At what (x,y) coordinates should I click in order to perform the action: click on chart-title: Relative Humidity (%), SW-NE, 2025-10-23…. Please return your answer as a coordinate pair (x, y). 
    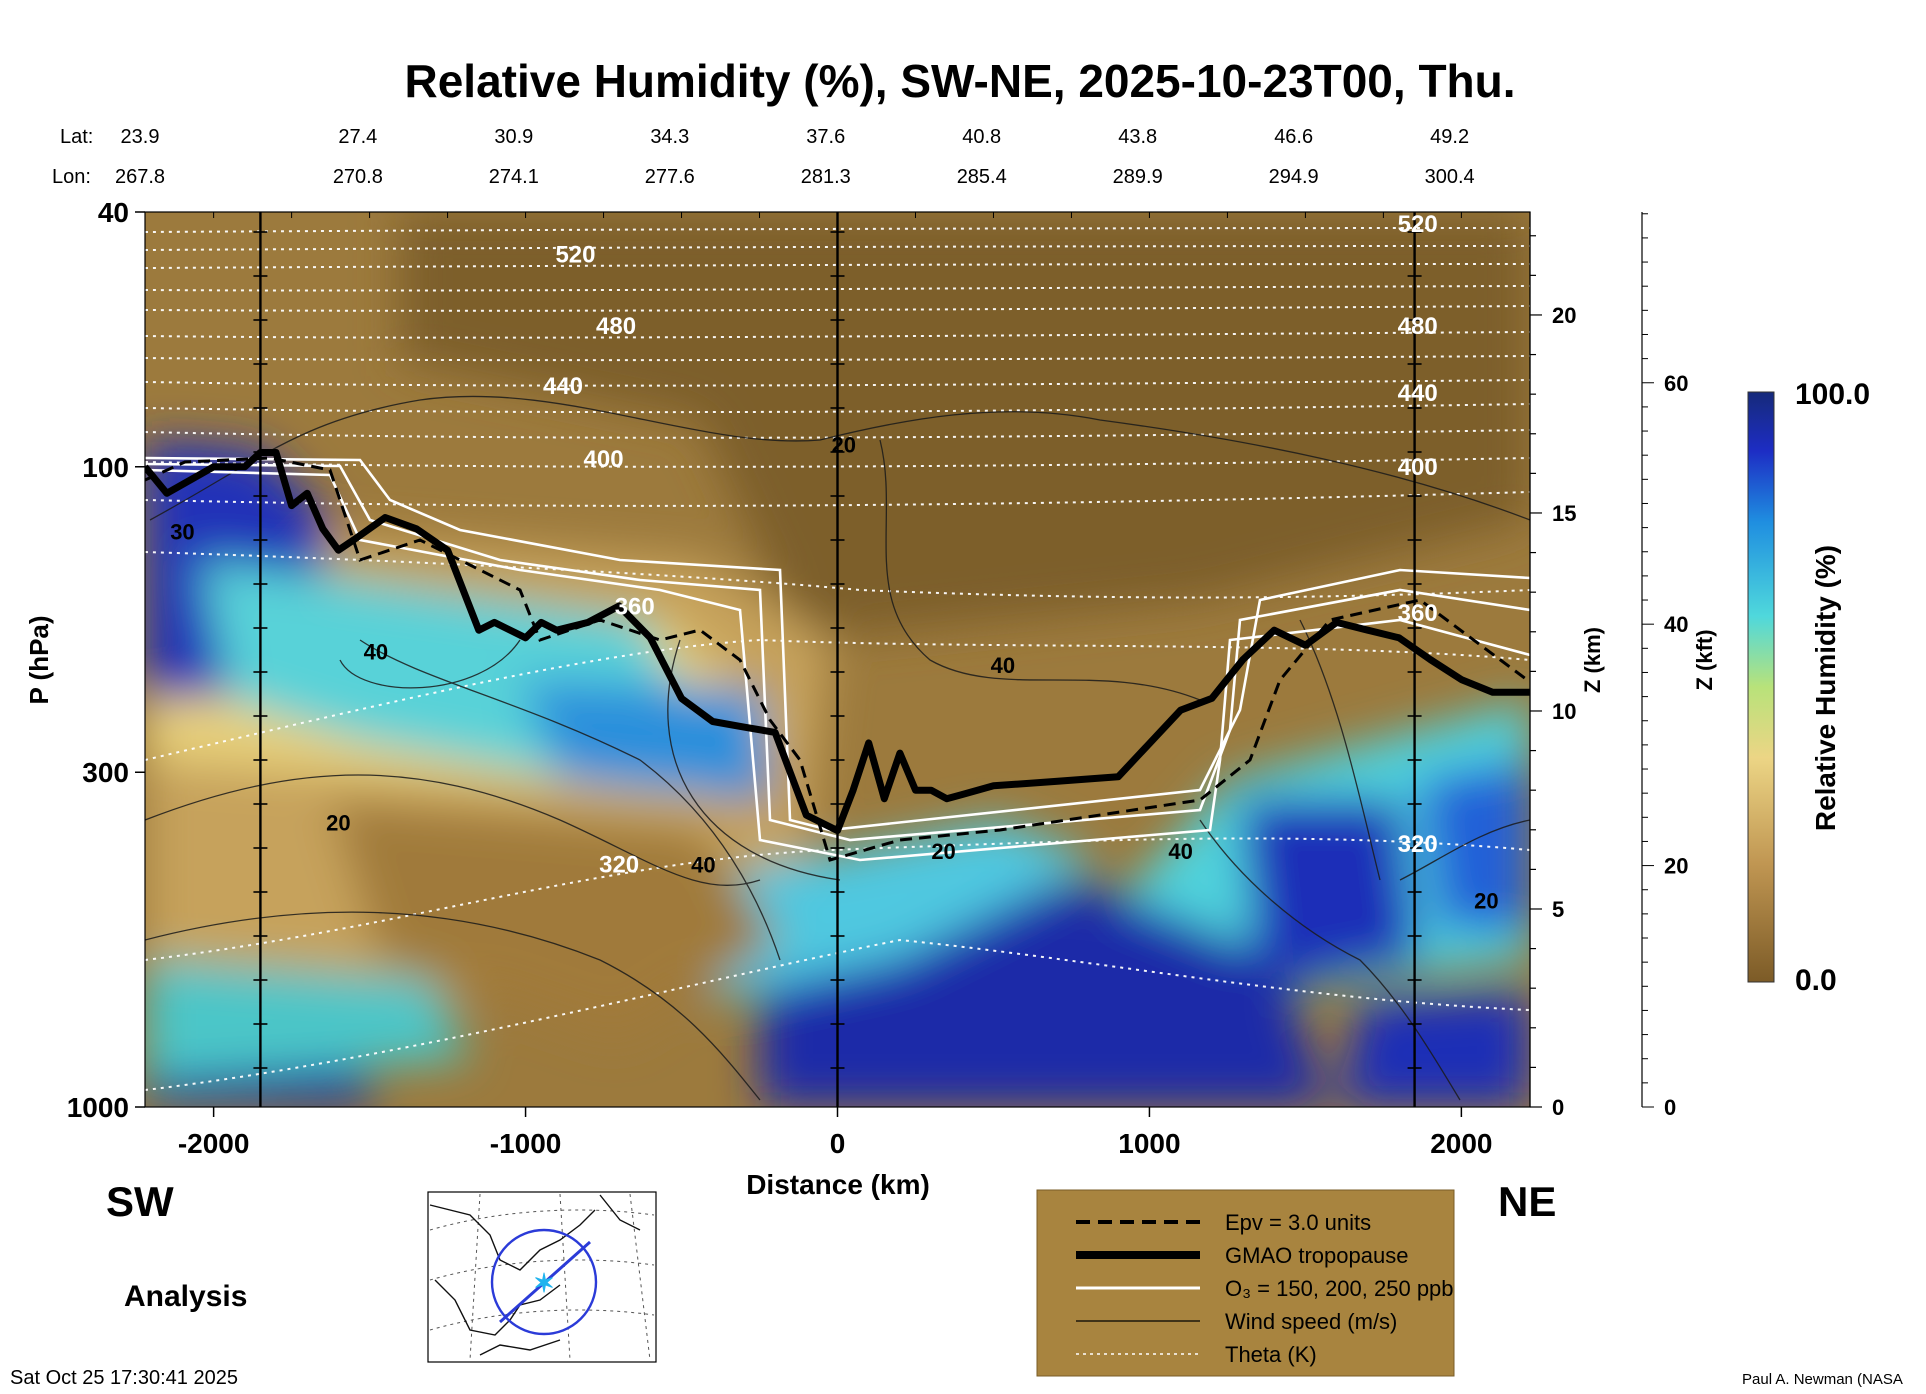
    Looking at the image, I should click on (959, 81).